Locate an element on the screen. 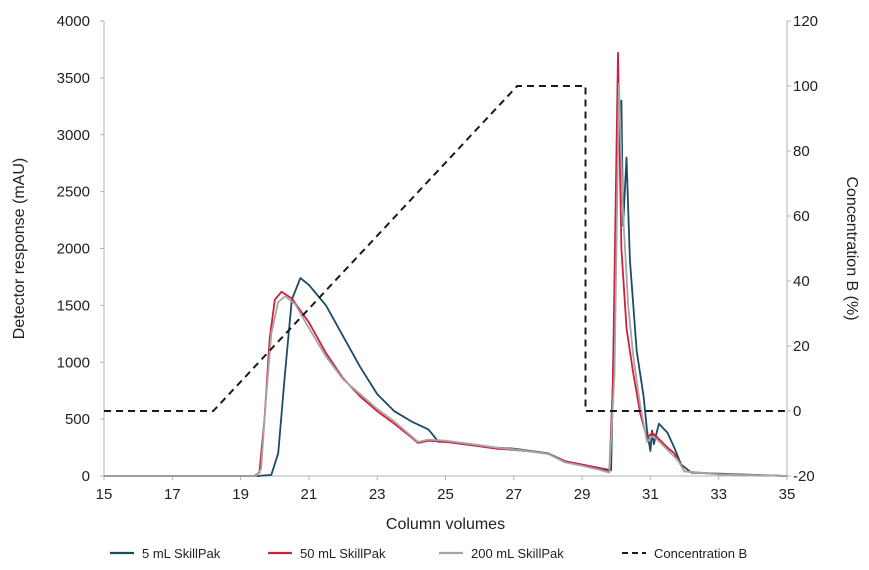 Image resolution: width=869 pixels, height=570 pixels. y-tick-label: 1000 is located at coordinates (73, 362).